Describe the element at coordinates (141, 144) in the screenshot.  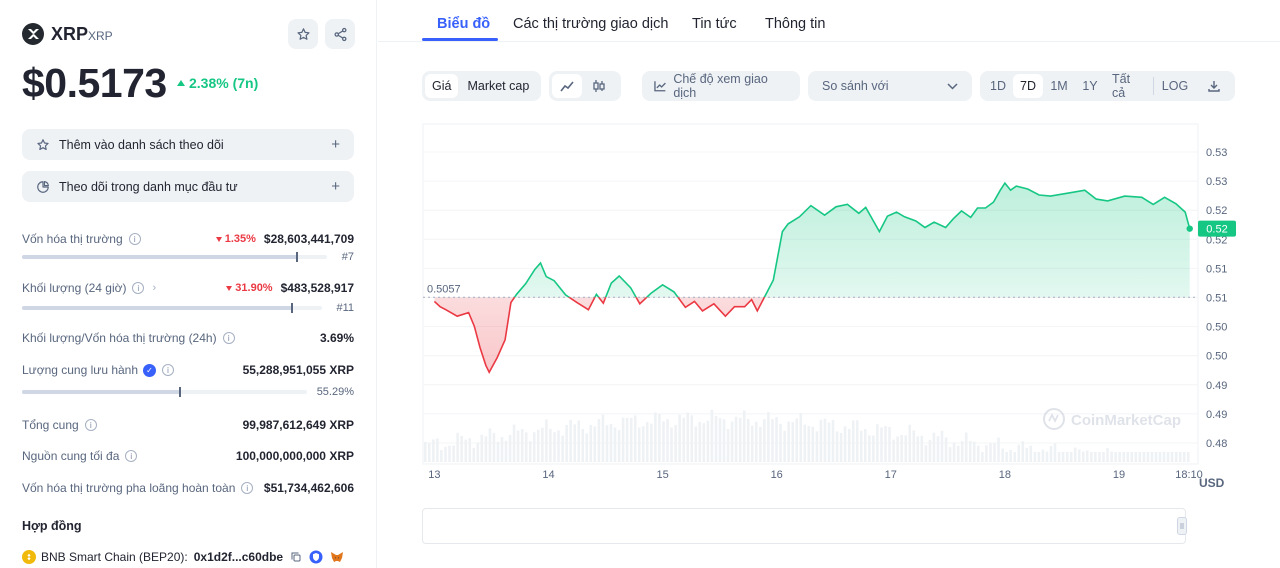
I see `add-to-watchlist-label: Thêm vào danh sách theo dõi` at that location.